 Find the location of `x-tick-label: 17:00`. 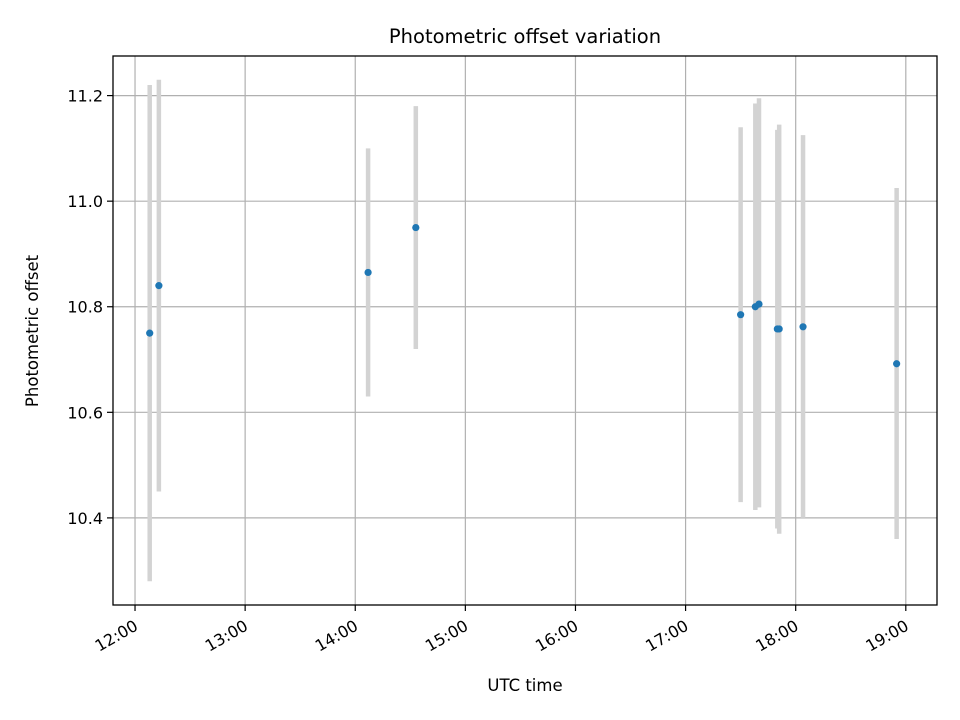

x-tick-label: 17:00 is located at coordinates (666, 636).